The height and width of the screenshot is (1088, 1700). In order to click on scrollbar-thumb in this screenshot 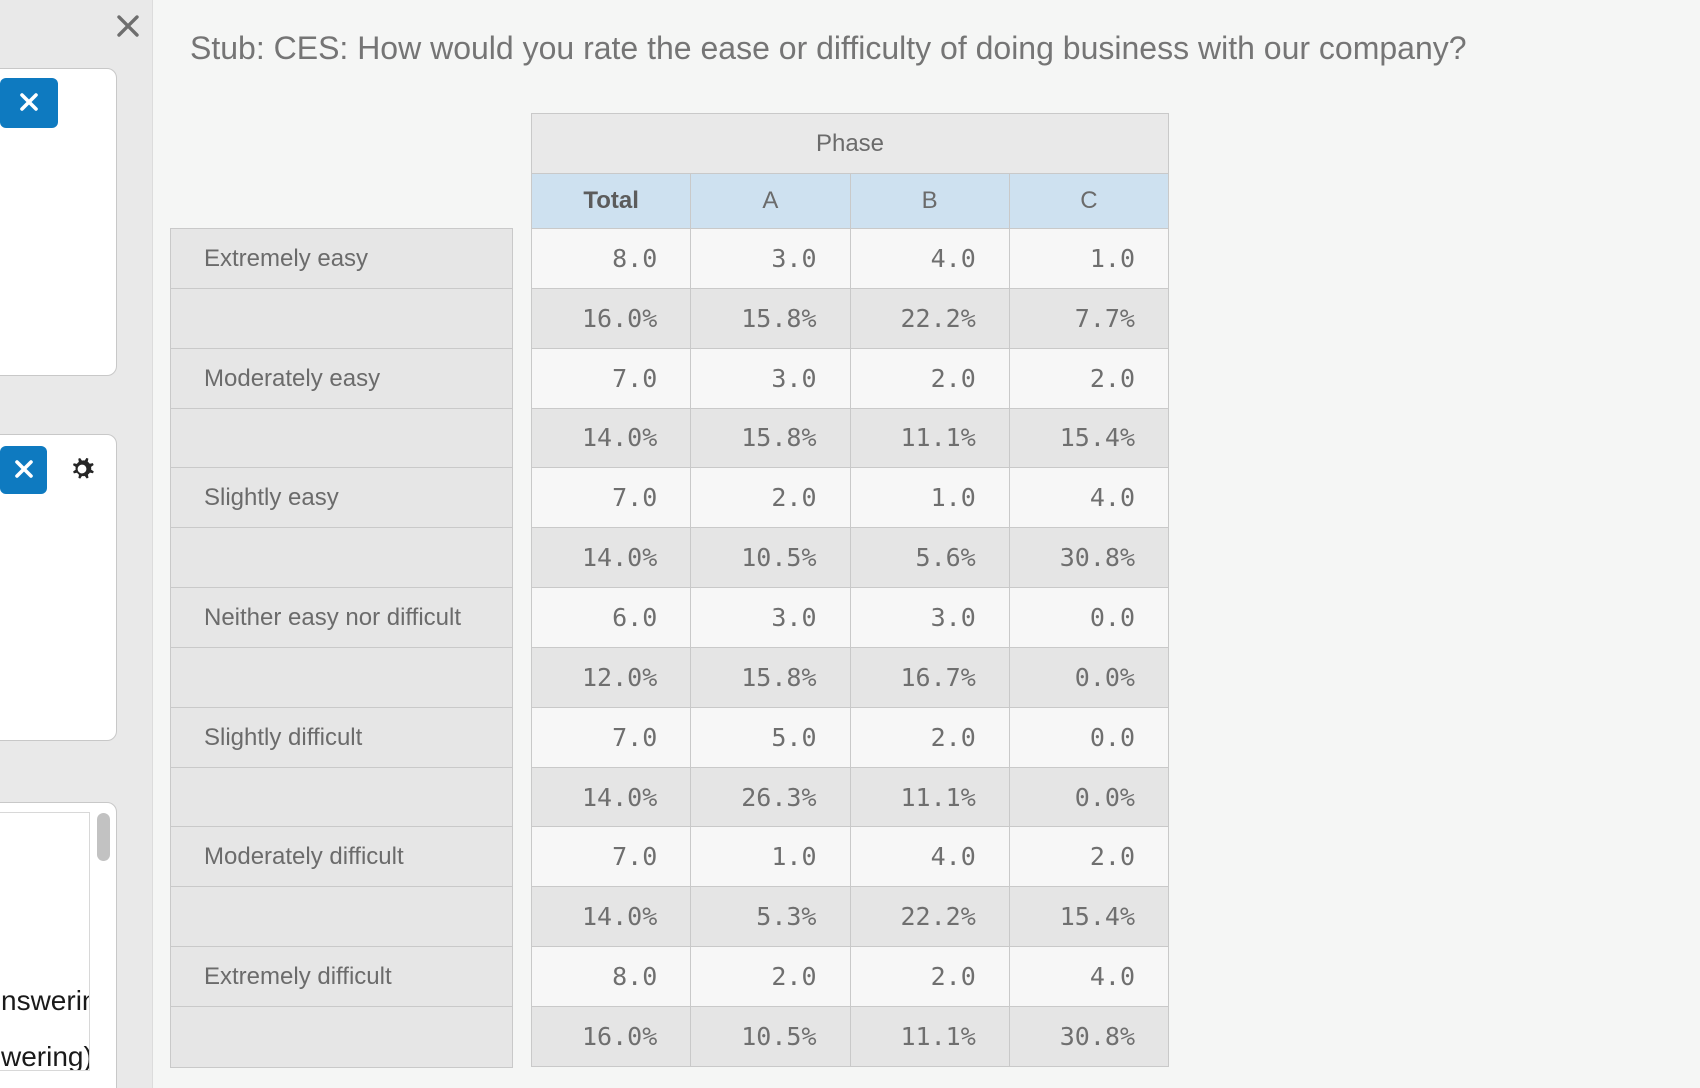, I will do `click(103, 837)`.